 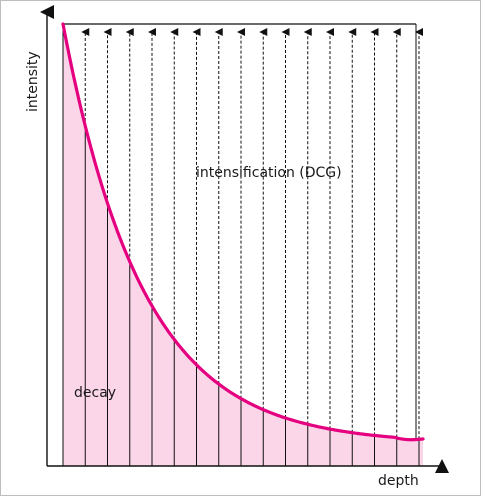 I want to click on decay-label: decay, so click(x=95, y=393).